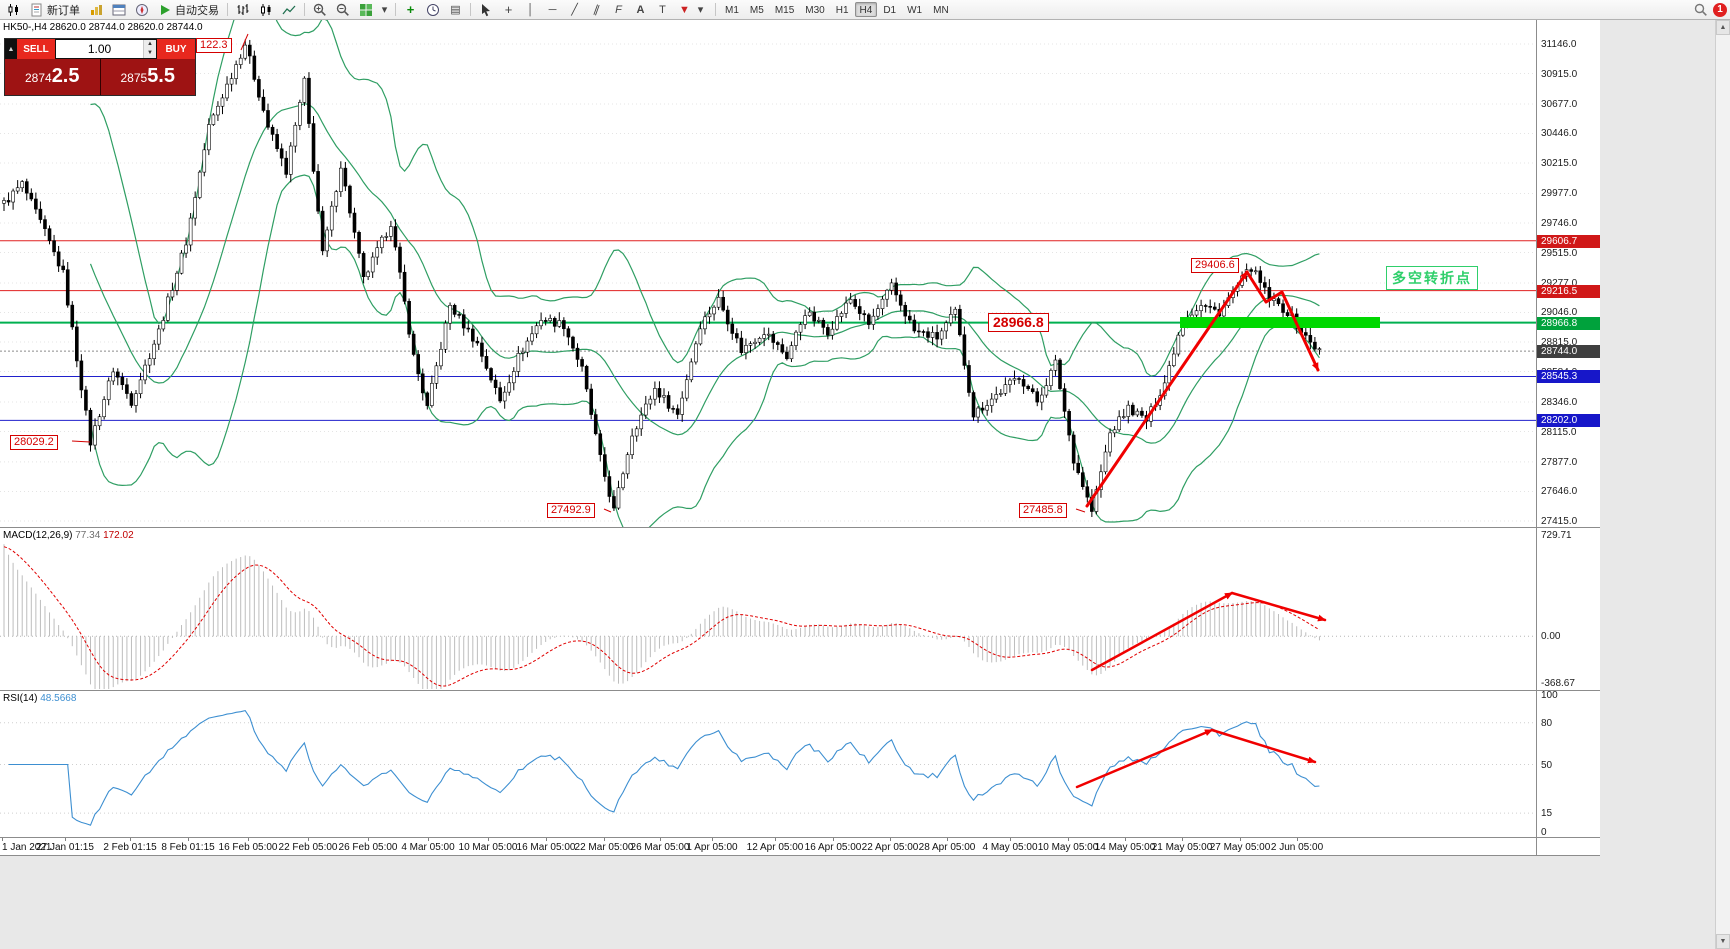  I want to click on price-tick-label: 30215.0, so click(1559, 164).